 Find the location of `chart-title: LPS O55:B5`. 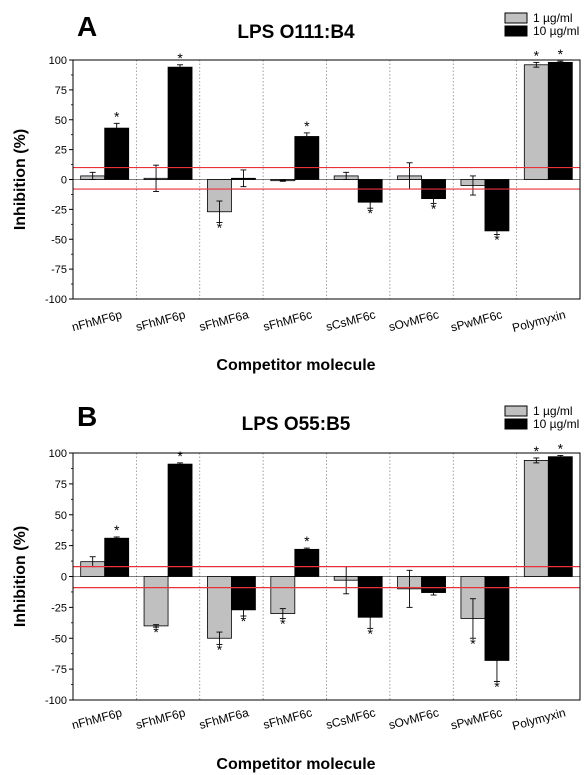

chart-title: LPS O55:B5 is located at coordinates (296, 424).